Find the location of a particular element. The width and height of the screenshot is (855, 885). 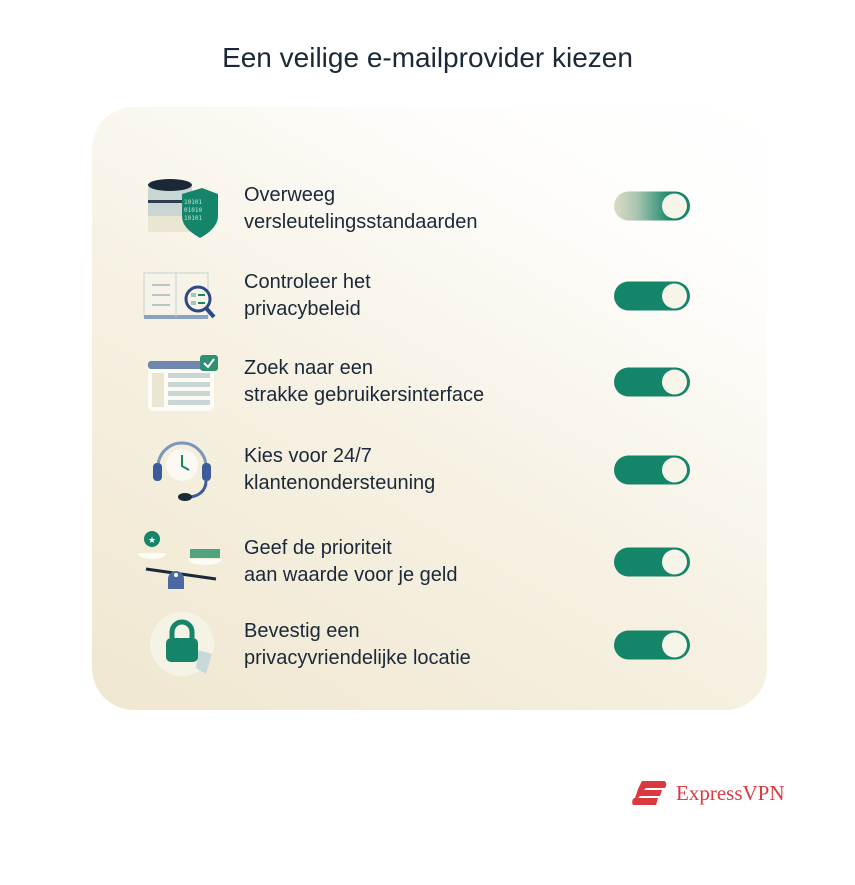

book-magnifier-icon is located at coordinates (179, 295).